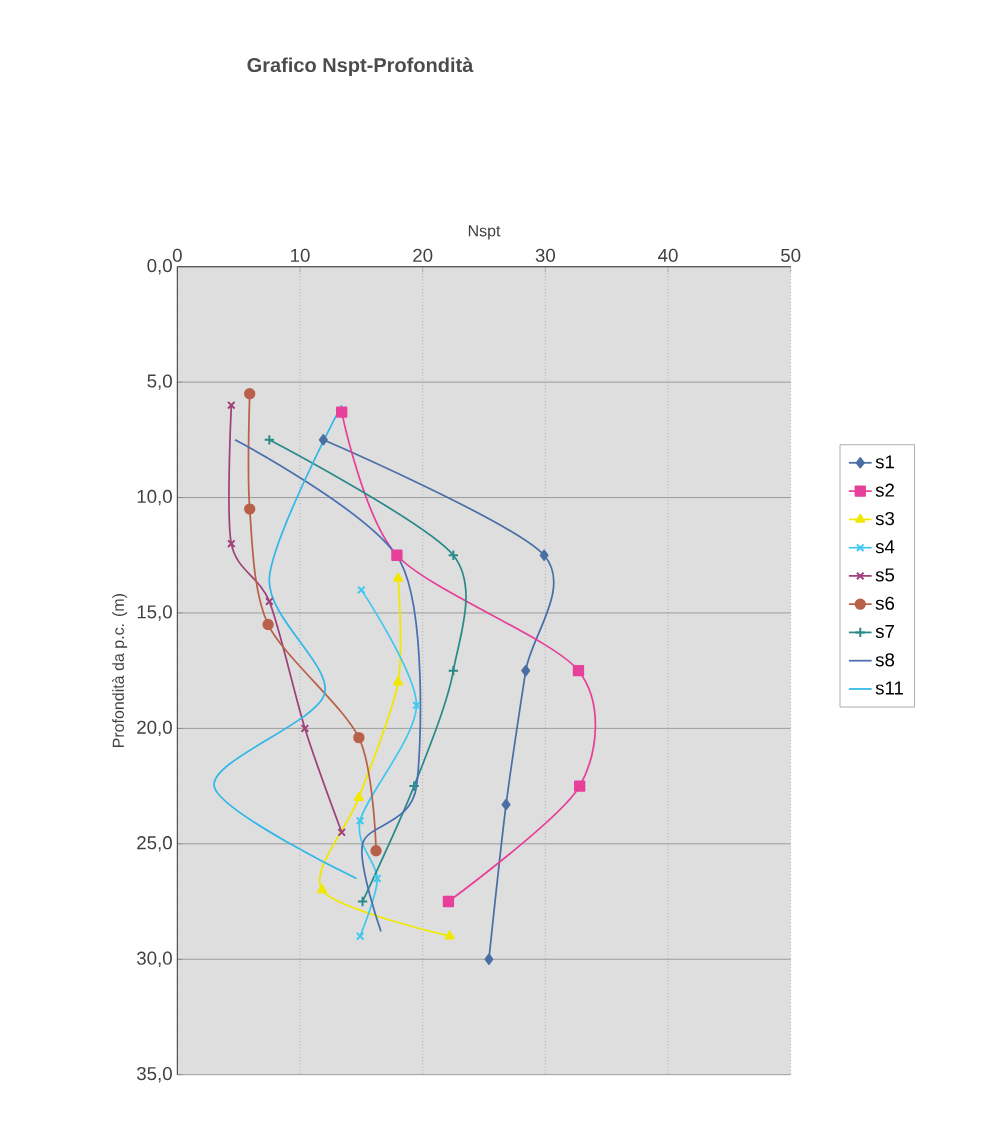 The width and height of the screenshot is (983, 1124). I want to click on legend-label: s1, so click(885, 462).